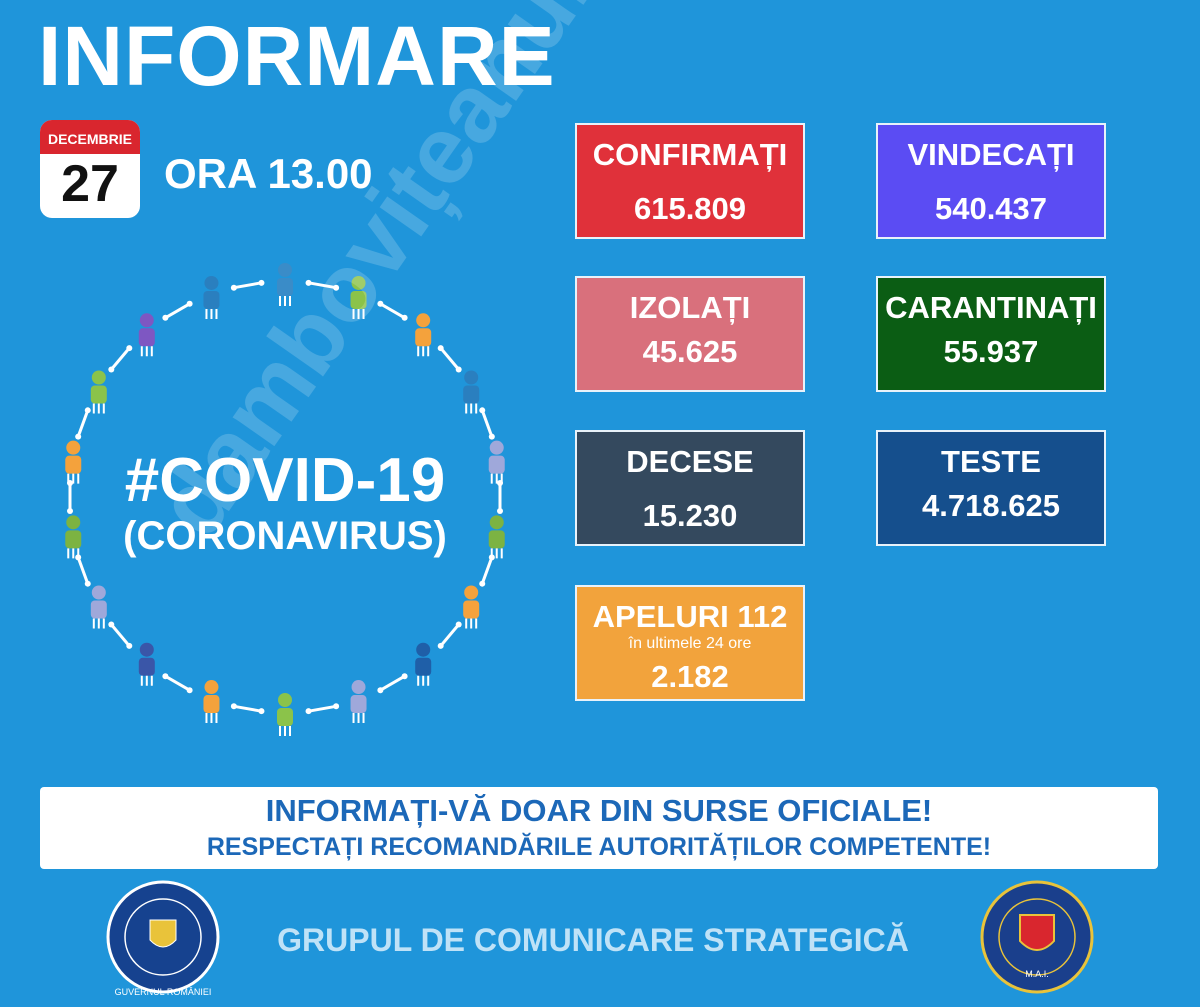 The height and width of the screenshot is (1007, 1200). I want to click on logo-text: GUVERNUL ROMÂNIEI, so click(163, 992).